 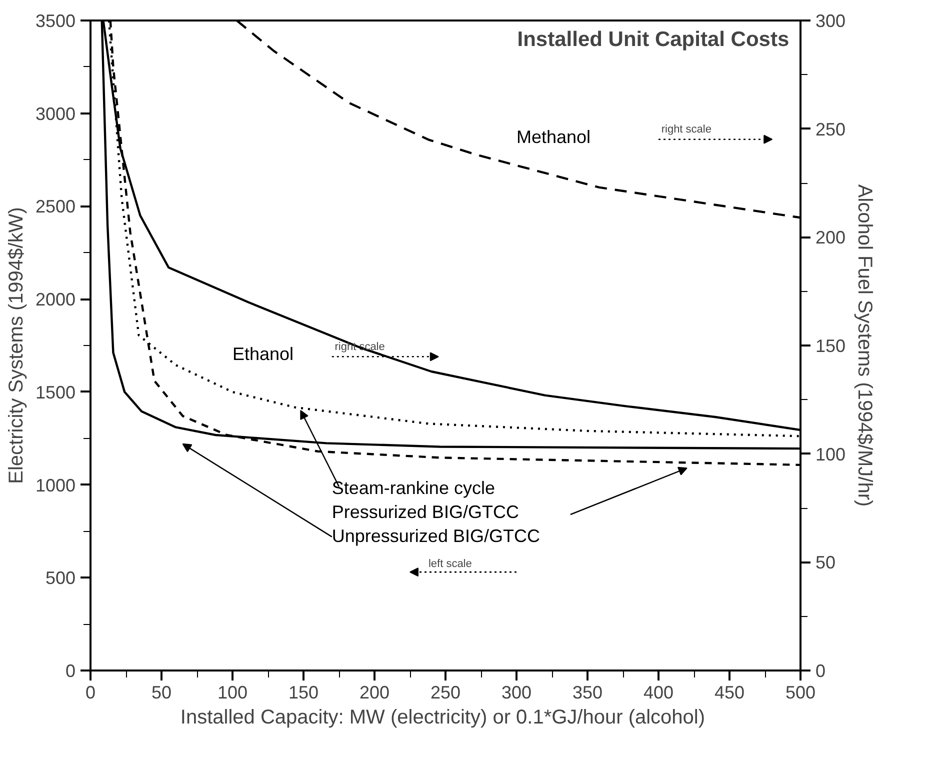 I want to click on series-label: Methanol, so click(x=553, y=136).